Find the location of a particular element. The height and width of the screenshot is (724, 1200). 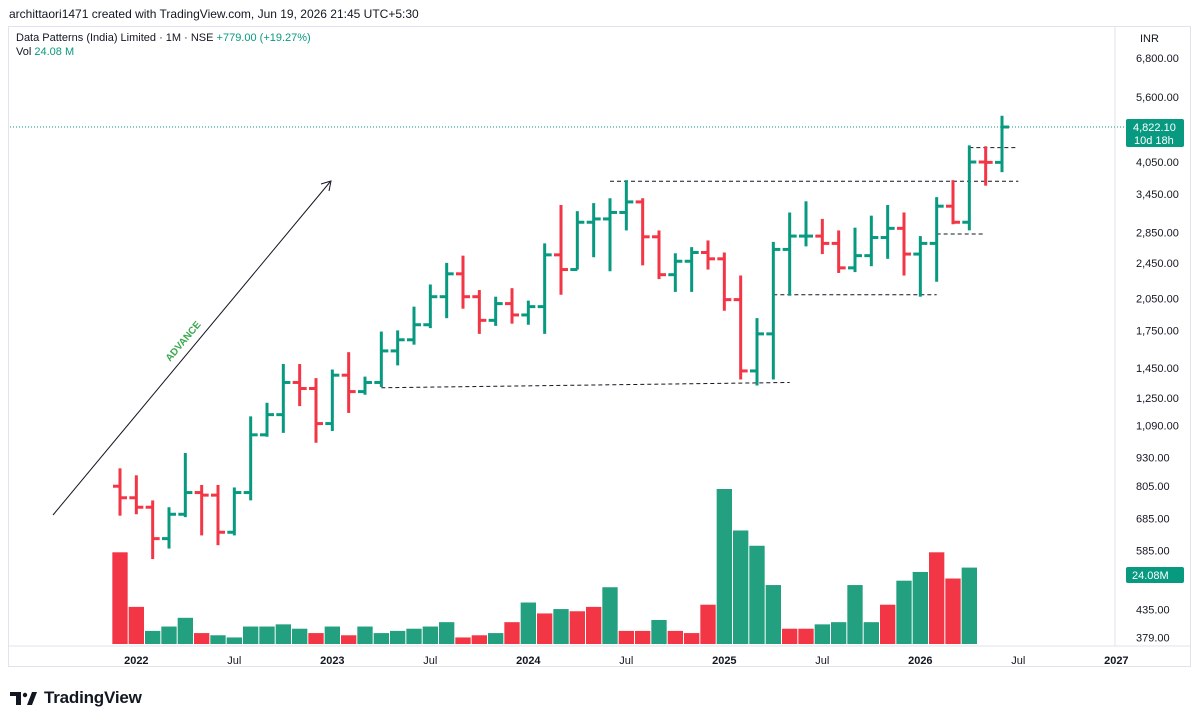

price-tick-label: 930.00 is located at coordinates (1153, 458).